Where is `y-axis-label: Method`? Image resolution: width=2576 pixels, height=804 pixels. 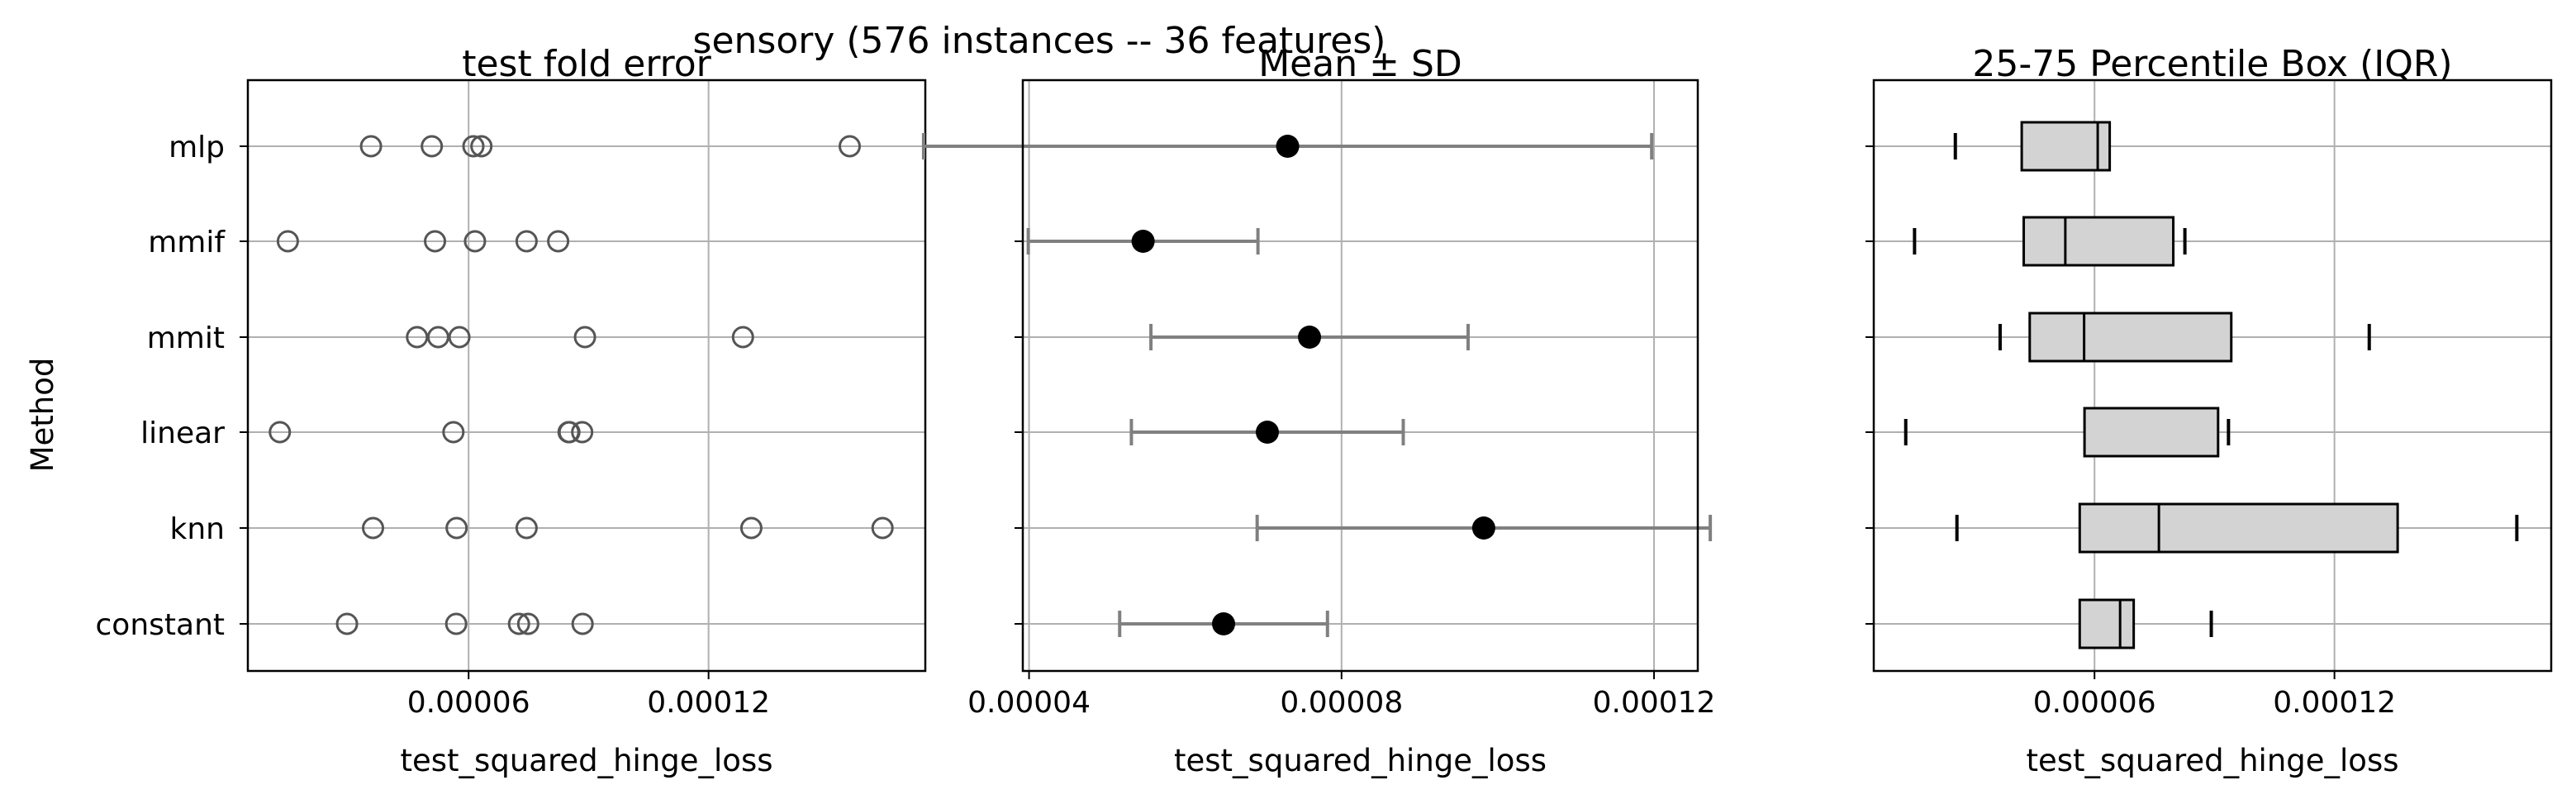 y-axis-label: Method is located at coordinates (42, 415).